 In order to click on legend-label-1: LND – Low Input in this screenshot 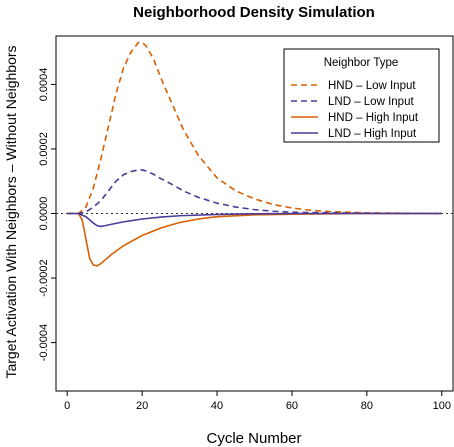, I will do `click(371, 102)`.